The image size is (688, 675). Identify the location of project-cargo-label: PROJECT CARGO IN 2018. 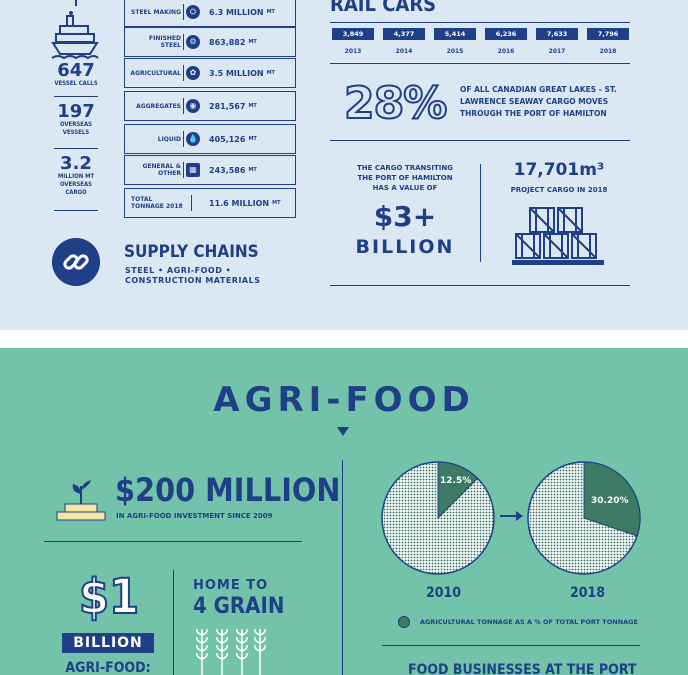
(559, 190).